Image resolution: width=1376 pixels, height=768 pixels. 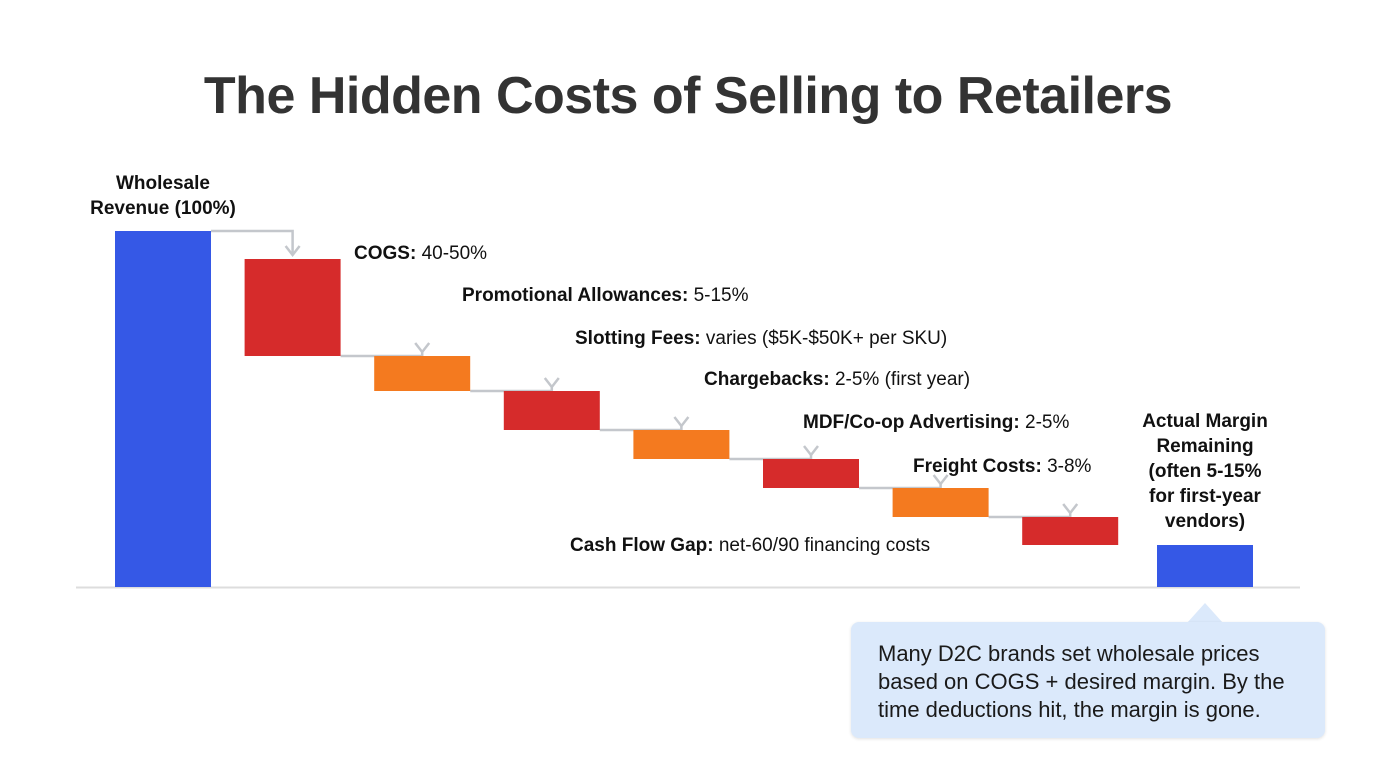 What do you see at coordinates (1205, 521) in the screenshot?
I see `label-actual-margin-line: vendors)` at bounding box center [1205, 521].